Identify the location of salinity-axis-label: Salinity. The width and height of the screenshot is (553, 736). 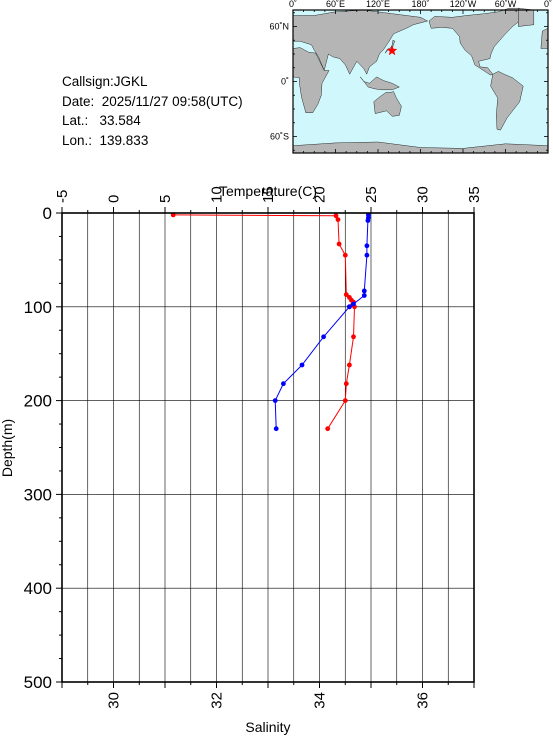
(267, 727).